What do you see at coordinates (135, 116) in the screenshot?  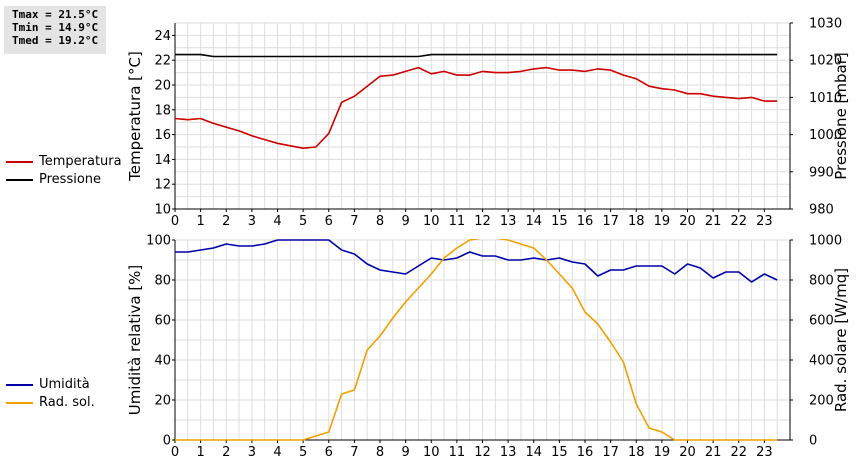 I see `y-axis-title: Temperatura [°C]` at bounding box center [135, 116].